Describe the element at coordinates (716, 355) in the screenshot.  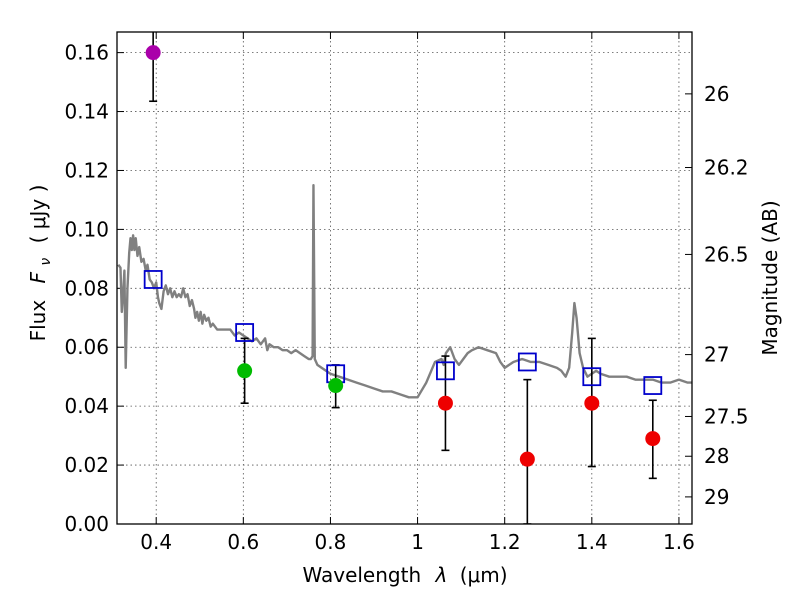
I see `y2-tick-label: 27` at that location.